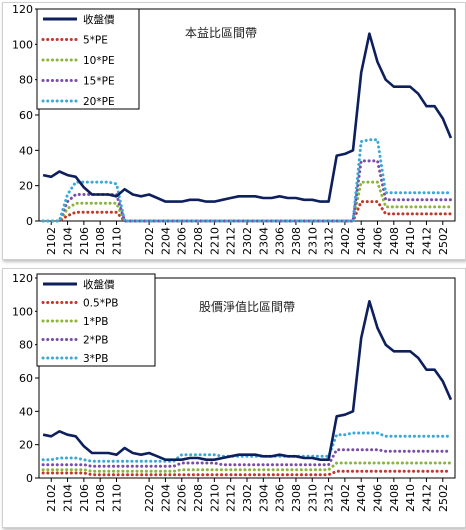 The height and width of the screenshot is (530, 466). What do you see at coordinates (247, 447) in the screenshot?
I see `series-line-3*PB` at bounding box center [247, 447].